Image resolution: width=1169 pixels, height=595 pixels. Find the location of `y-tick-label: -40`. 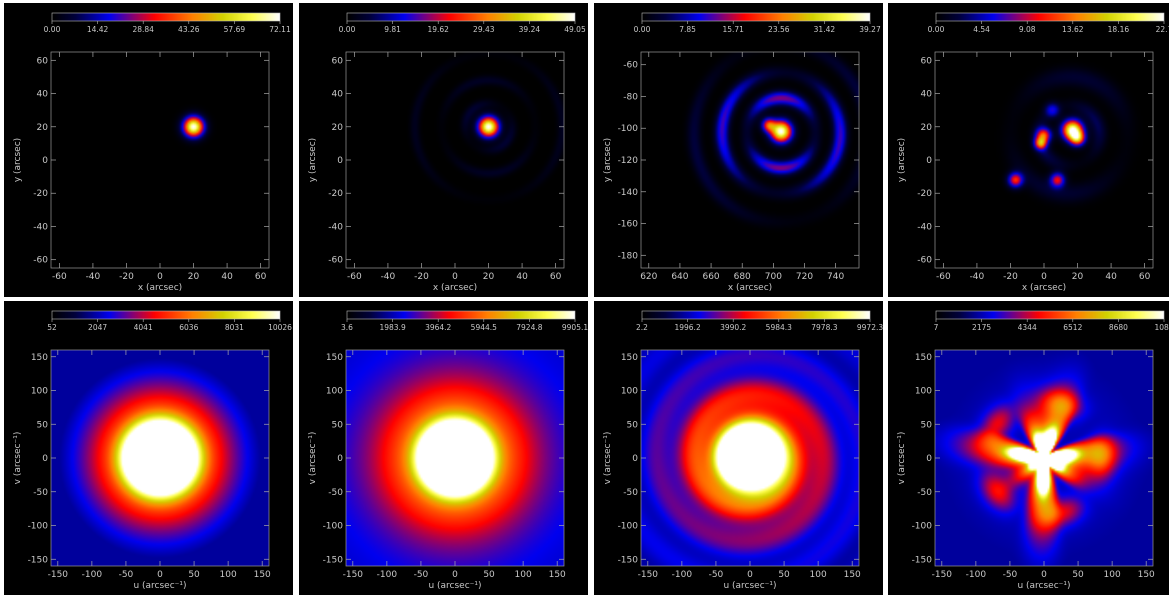

y-tick-label: -40 is located at coordinates (924, 227).